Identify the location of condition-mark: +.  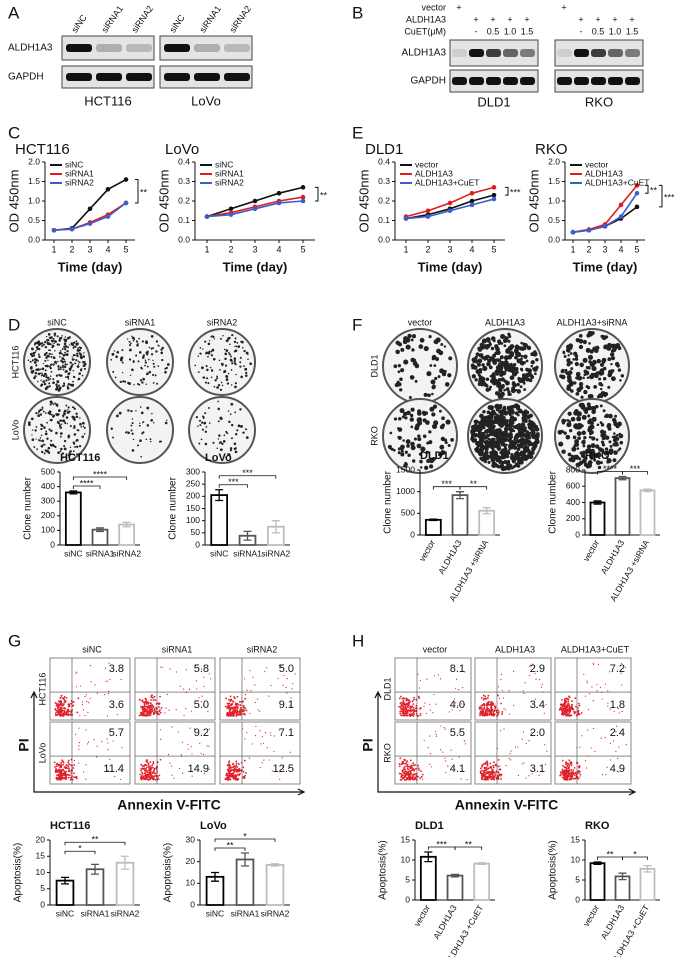
(563, 7).